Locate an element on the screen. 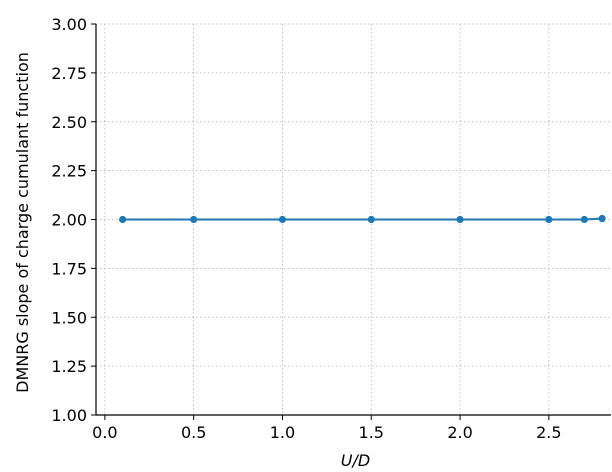 The width and height of the screenshot is (612, 472). x-tick-label-4: 2.0 is located at coordinates (459, 432).